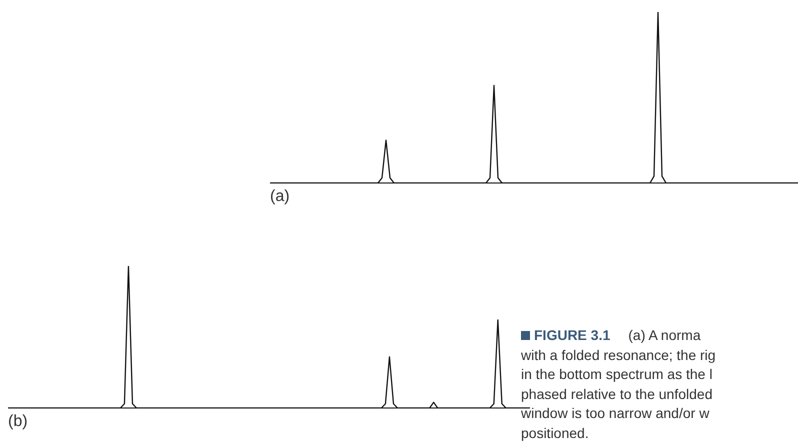  Describe the element at coordinates (615, 413) in the screenshot. I see `annotation: window is too narrow and/or w` at that location.